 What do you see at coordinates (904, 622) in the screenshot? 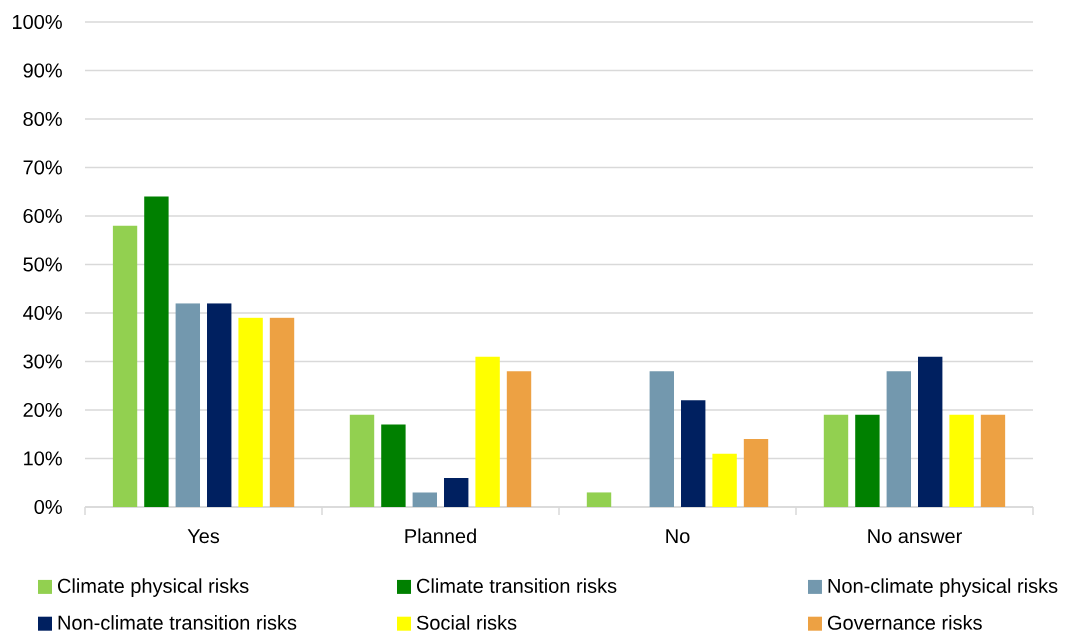
I see `legend-label: Governance risks` at bounding box center [904, 622].